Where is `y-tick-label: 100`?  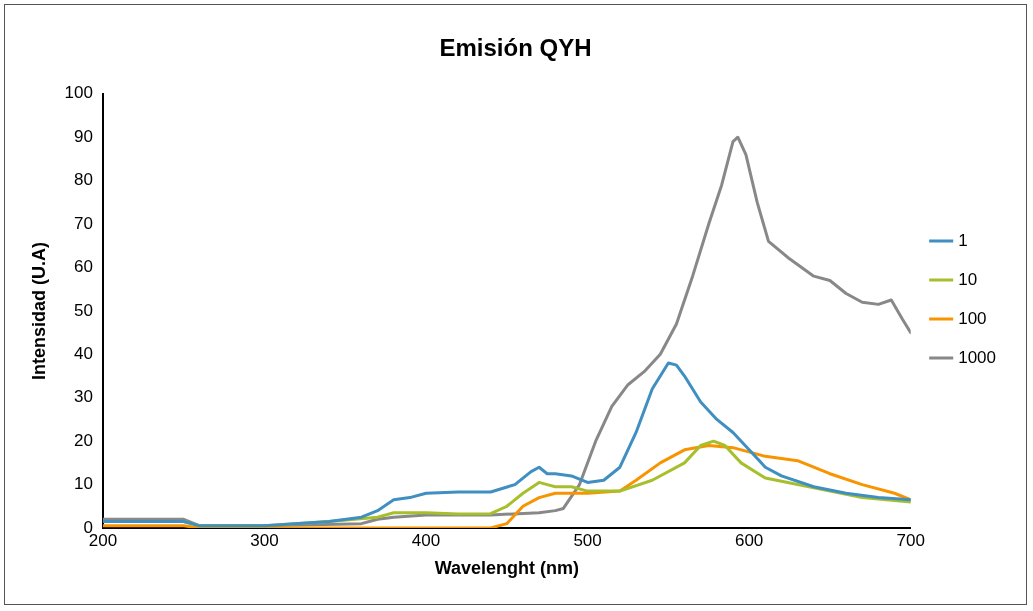
y-tick-label: 100 is located at coordinates (78, 93).